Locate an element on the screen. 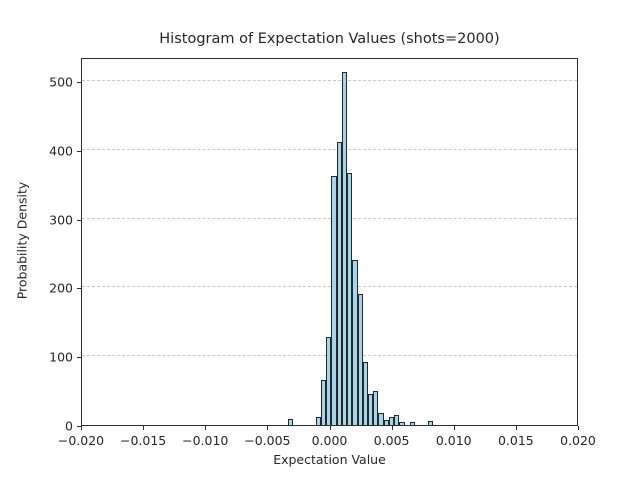 The width and height of the screenshot is (640, 480). x-tick-label: 0.020 is located at coordinates (578, 440).